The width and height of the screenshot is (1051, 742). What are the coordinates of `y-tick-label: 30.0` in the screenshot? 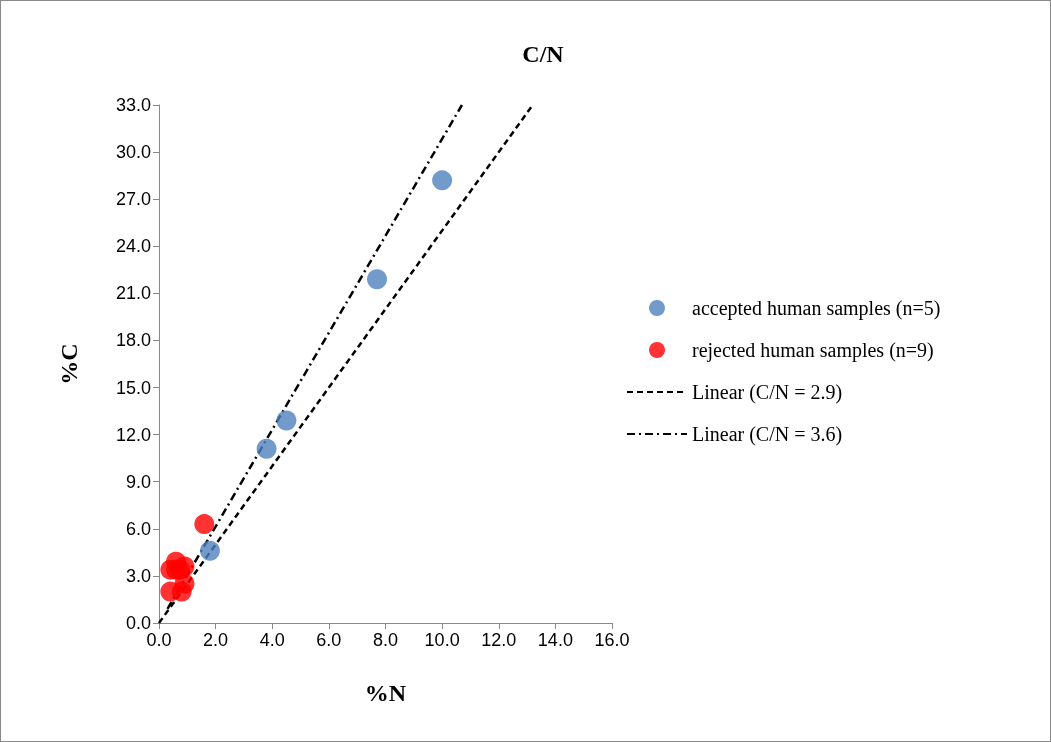 It's located at (133, 152).